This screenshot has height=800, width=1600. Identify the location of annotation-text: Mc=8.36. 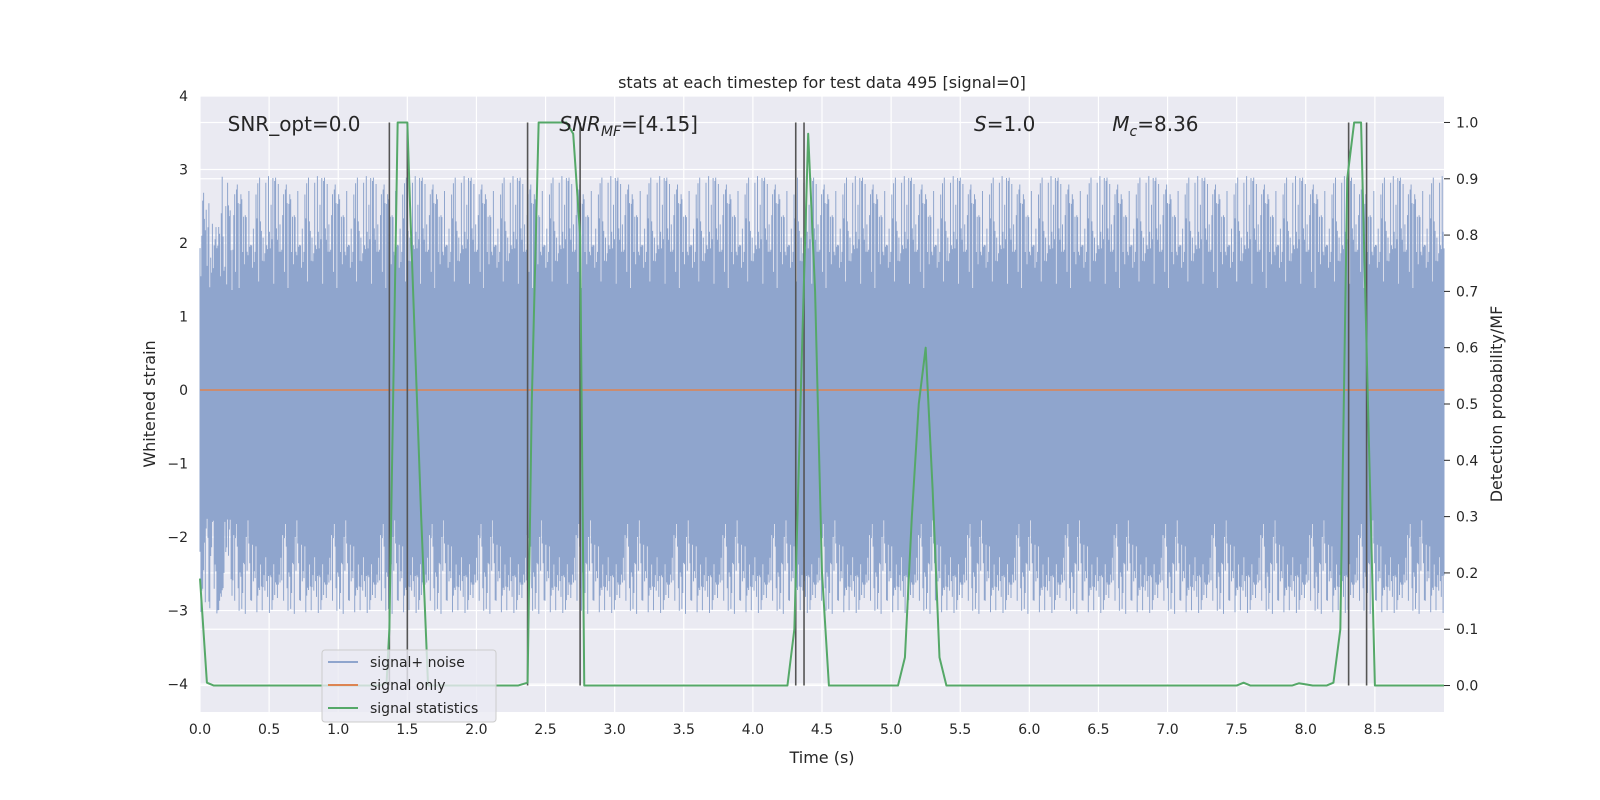
(1155, 126).